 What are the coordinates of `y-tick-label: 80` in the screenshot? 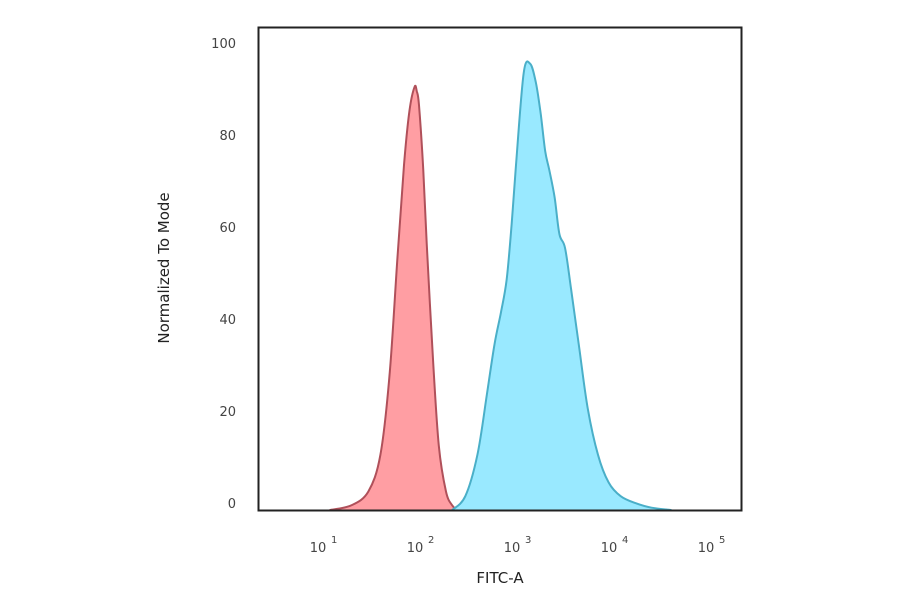 It's located at (227, 136).